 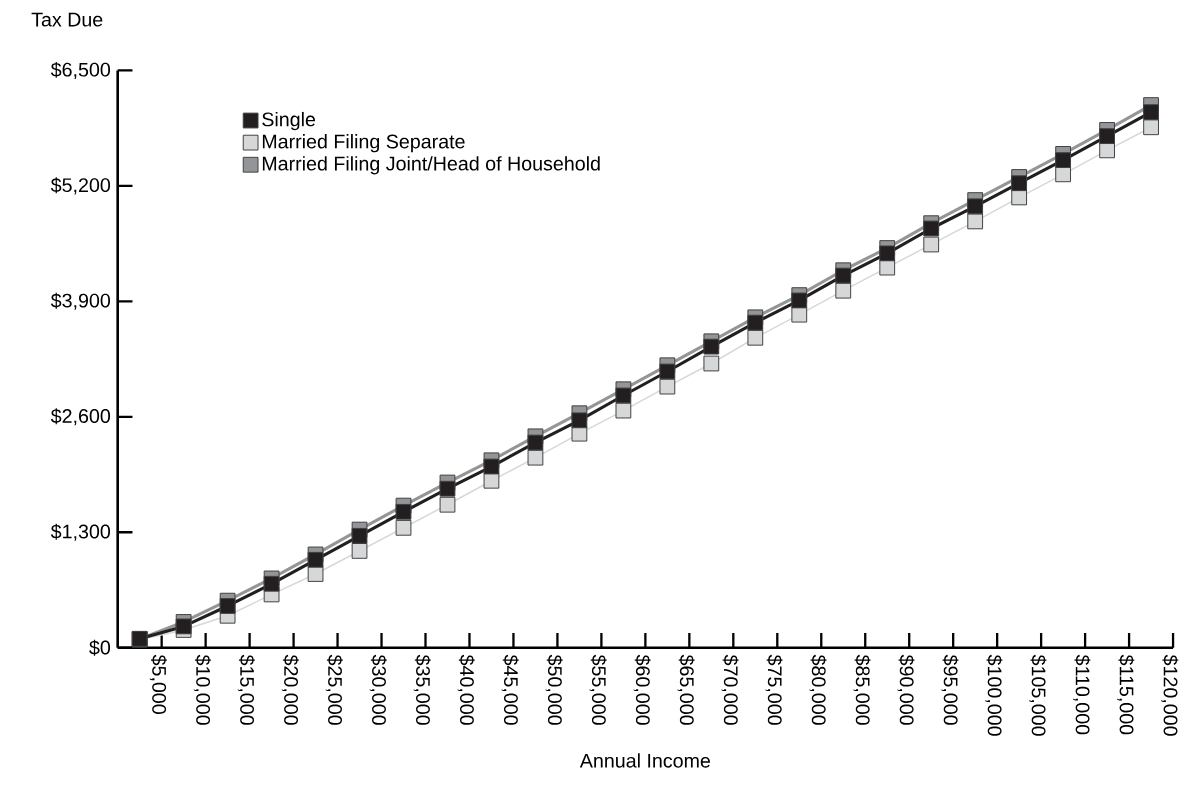 What do you see at coordinates (906, 689) in the screenshot?
I see `x-tick-label: $90,000` at bounding box center [906, 689].